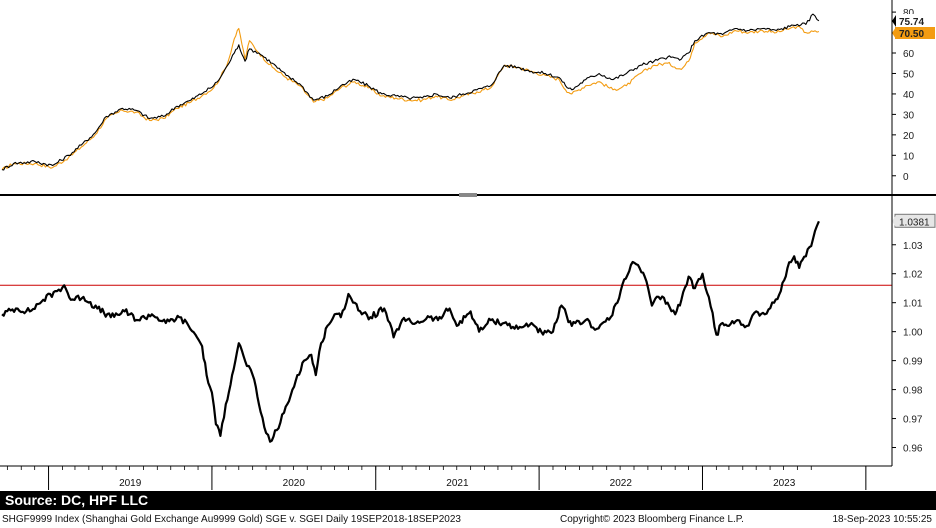 Image resolution: width=936 pixels, height=528 pixels. What do you see at coordinates (913, 304) in the screenshot?
I see `y-tick-label: 1.01` at bounding box center [913, 304].